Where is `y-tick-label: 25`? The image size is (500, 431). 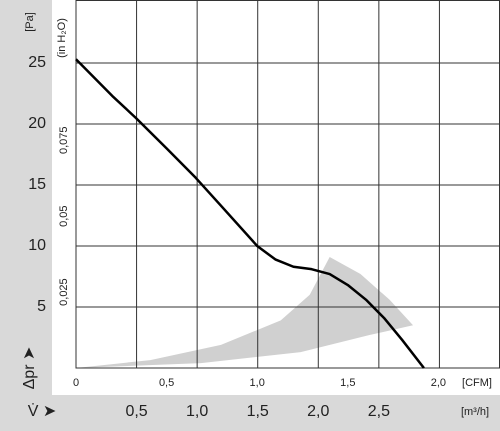
y-tick-label: 25 is located at coordinates (37, 62).